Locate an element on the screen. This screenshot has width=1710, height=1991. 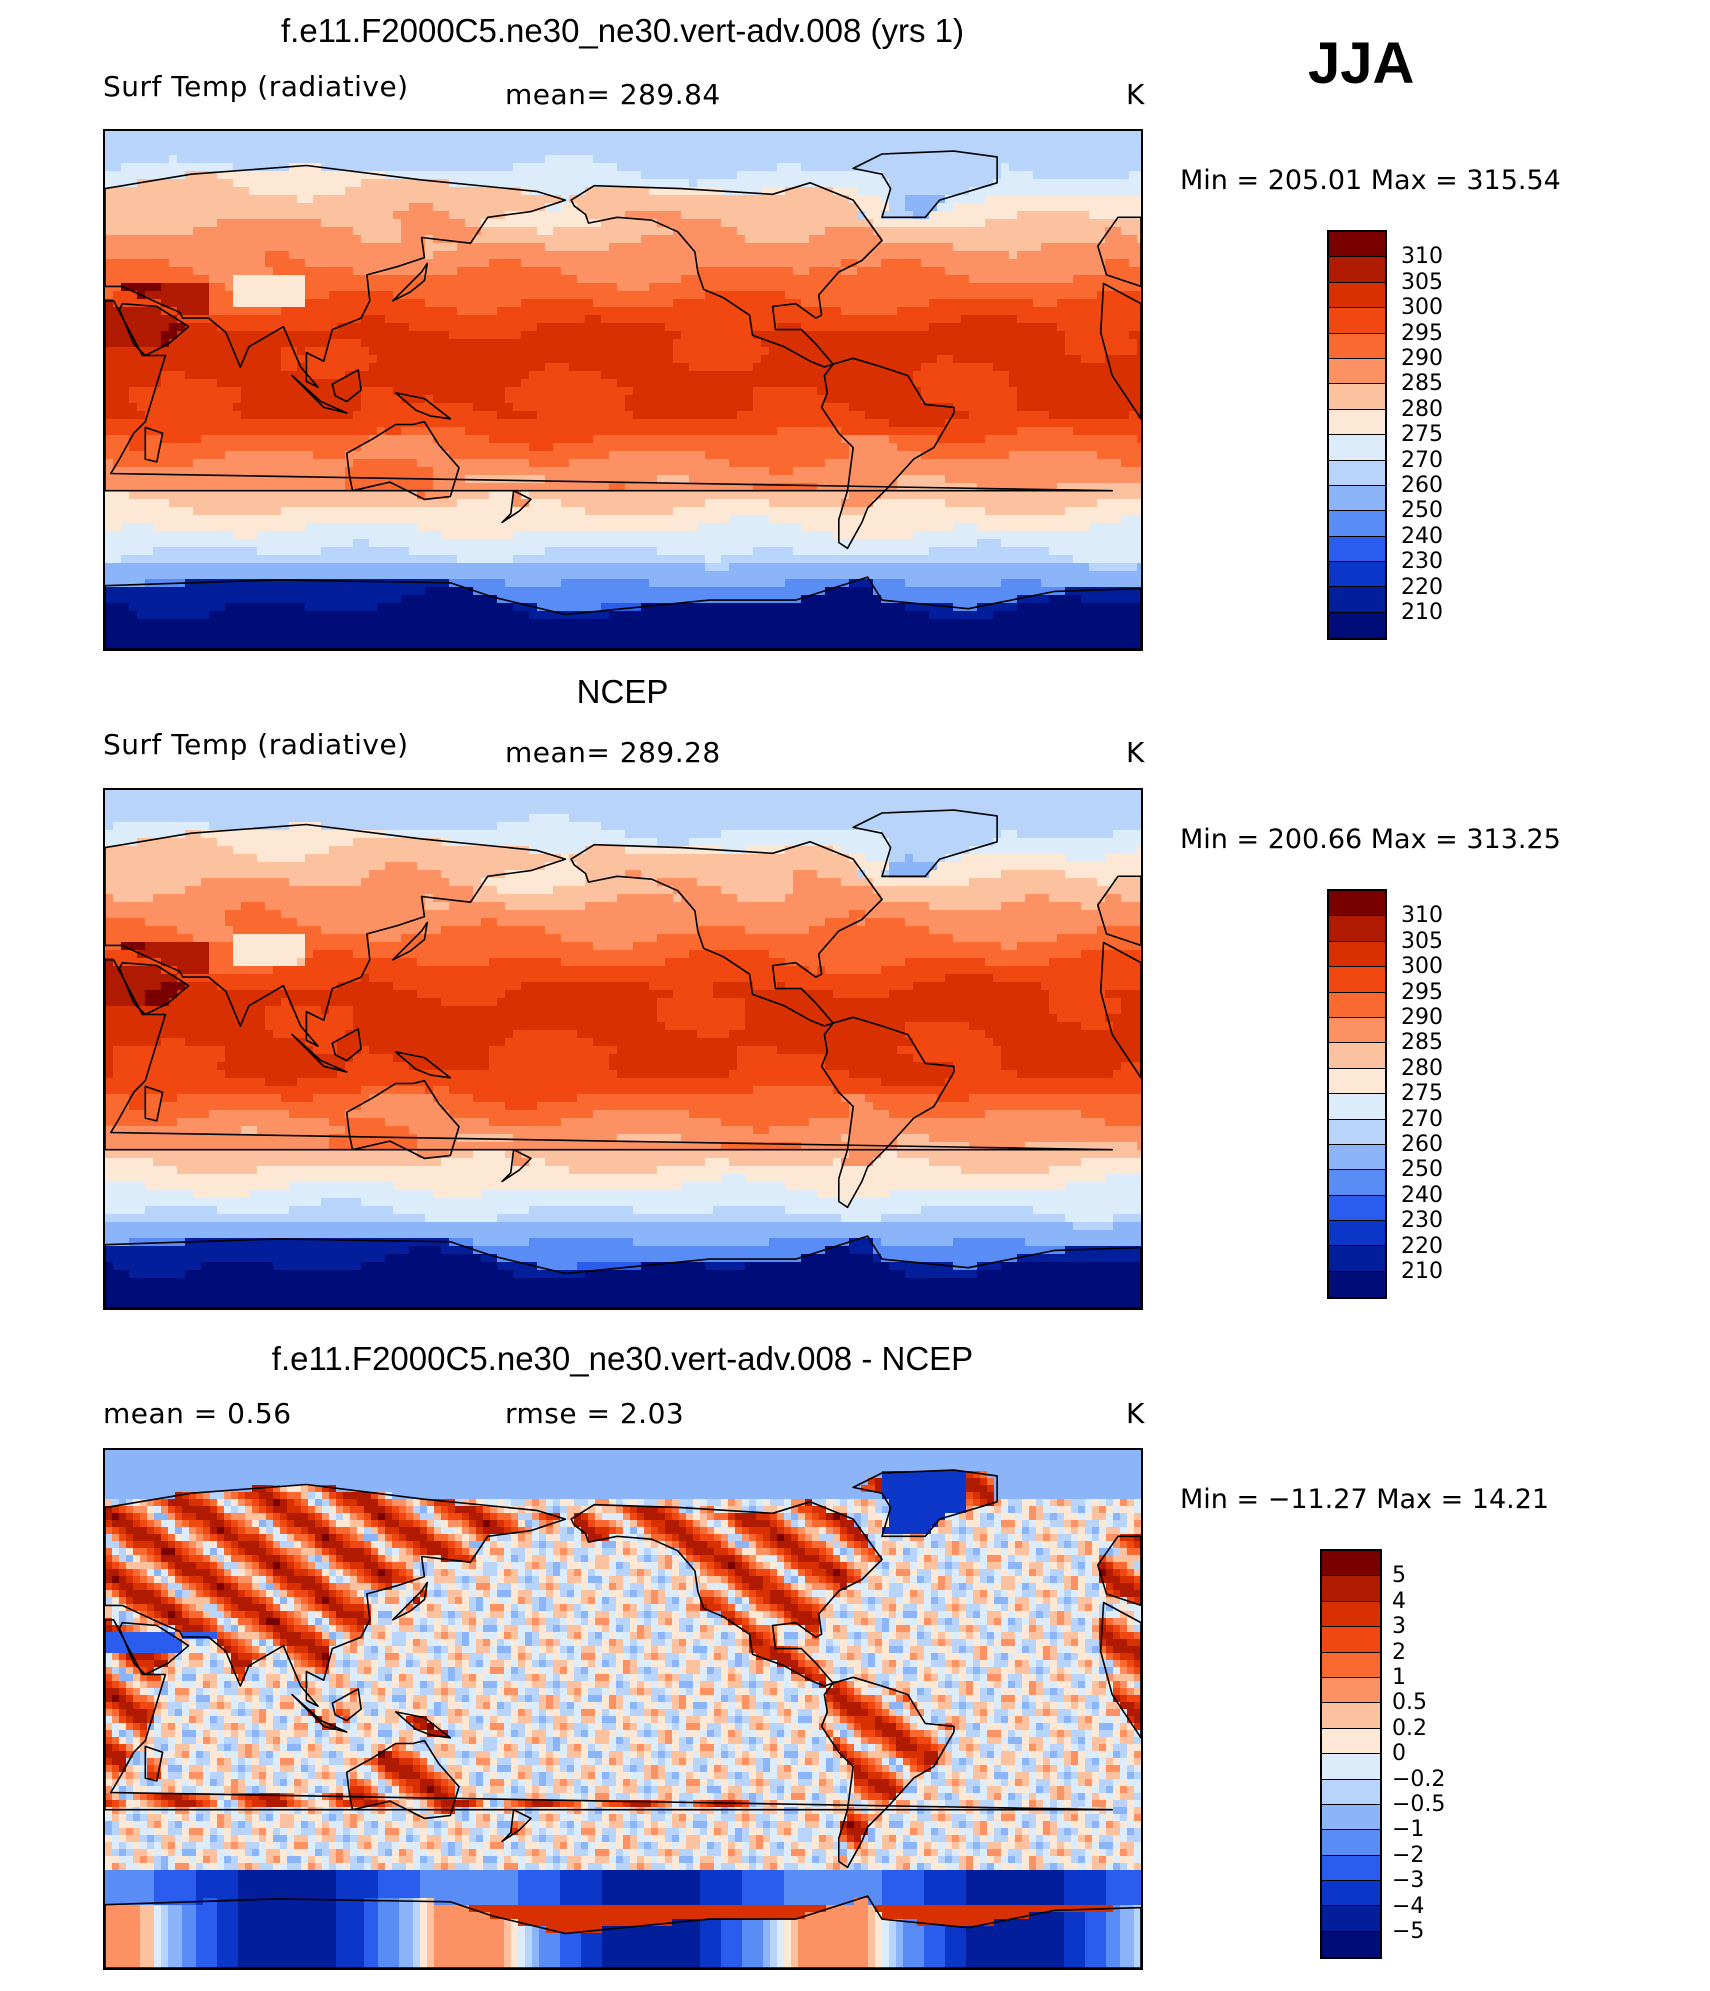
panel-3-units: K is located at coordinates (1135, 1413).